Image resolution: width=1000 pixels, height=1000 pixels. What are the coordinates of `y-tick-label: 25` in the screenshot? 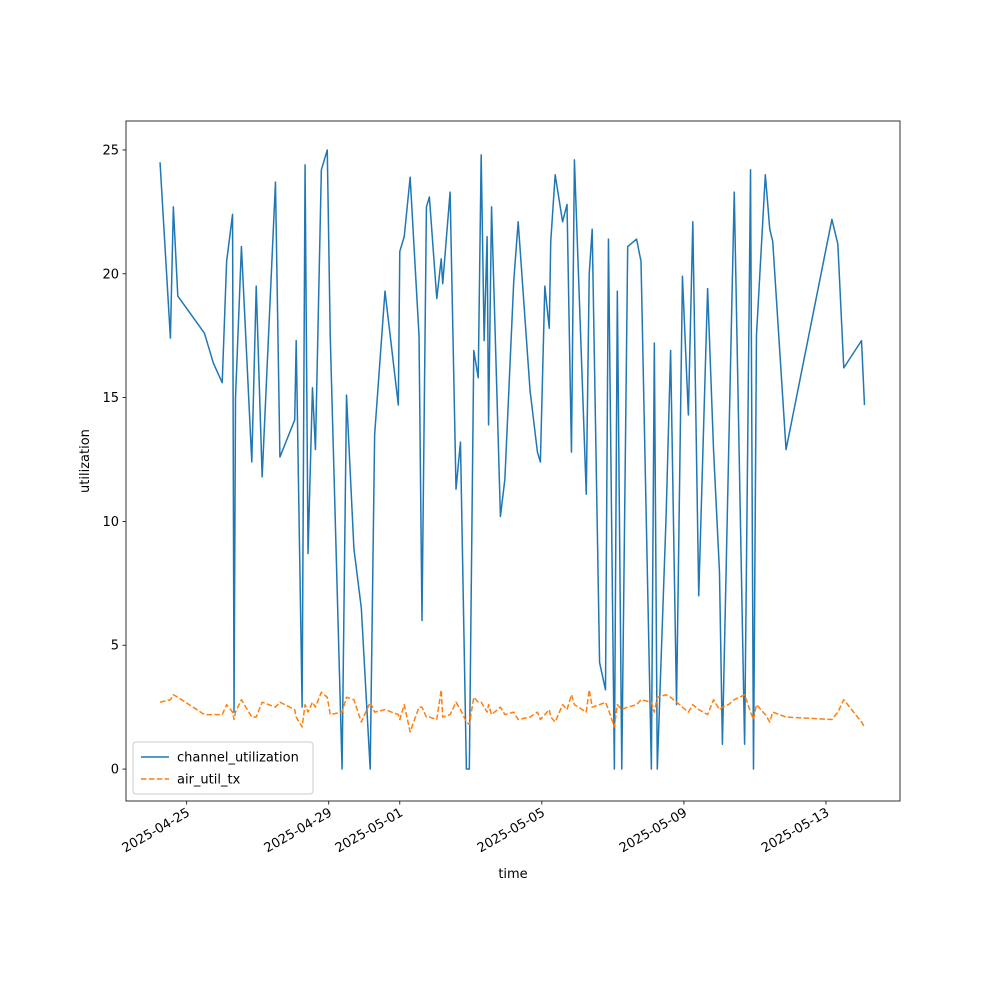 It's located at (110, 150).